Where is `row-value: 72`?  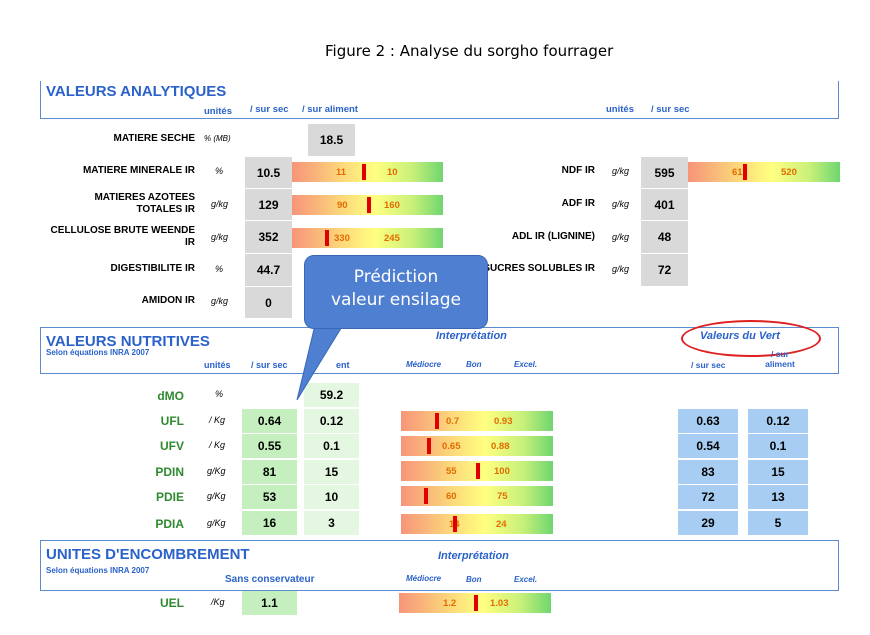 row-value: 72 is located at coordinates (664, 270).